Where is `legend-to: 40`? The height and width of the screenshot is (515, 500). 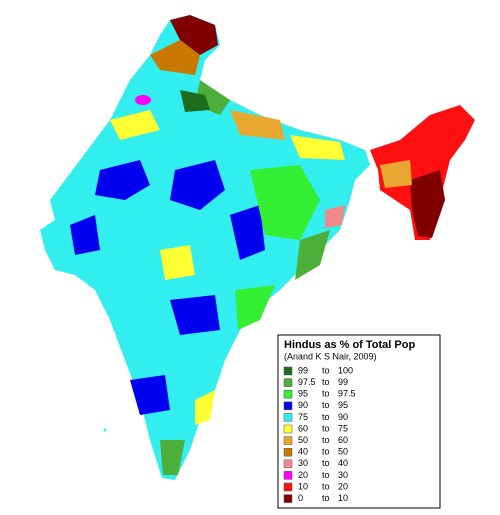 legend-to: 40 is located at coordinates (343, 463).